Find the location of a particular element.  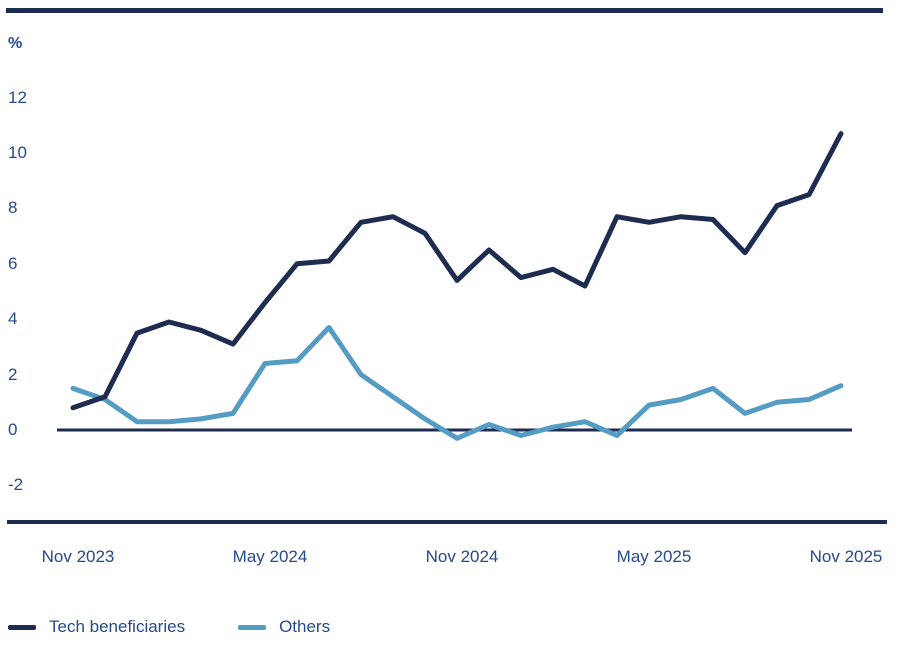

legend: Tech beneficiaries Others is located at coordinates (169, 627).